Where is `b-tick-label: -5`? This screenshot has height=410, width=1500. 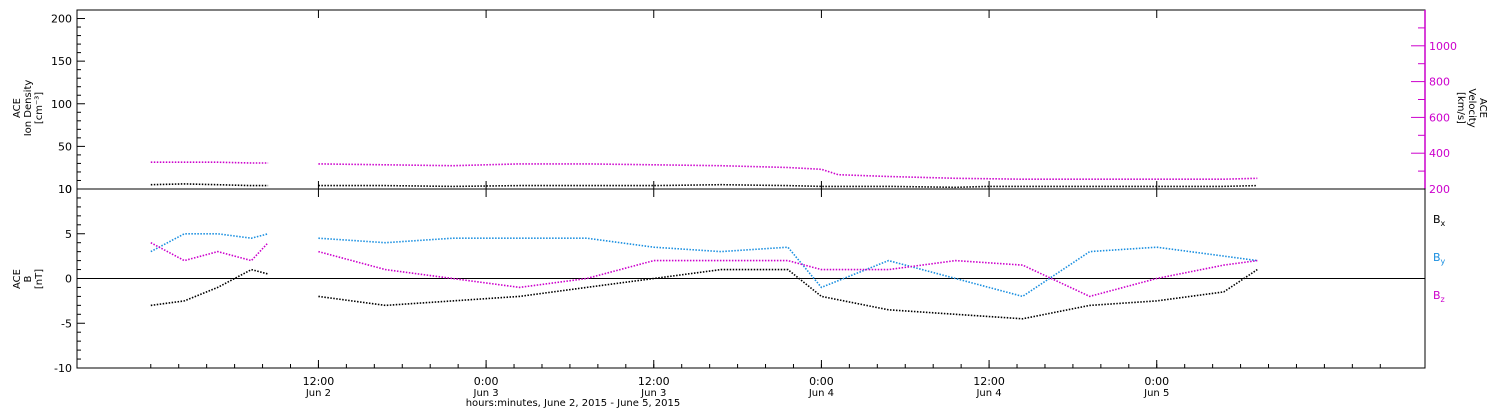
b-tick-label: -5 is located at coordinates (66, 323).